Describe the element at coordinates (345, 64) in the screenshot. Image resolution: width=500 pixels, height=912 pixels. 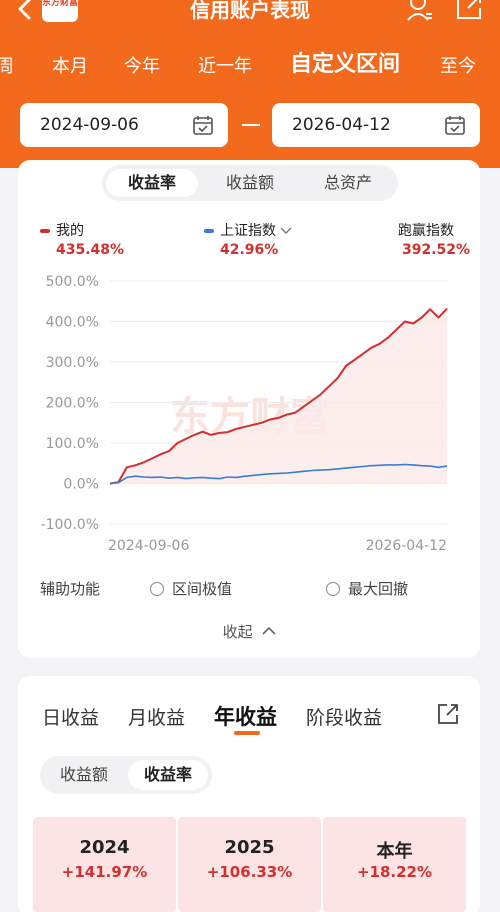
I see `tab-custom-range: 自定义区间` at that location.